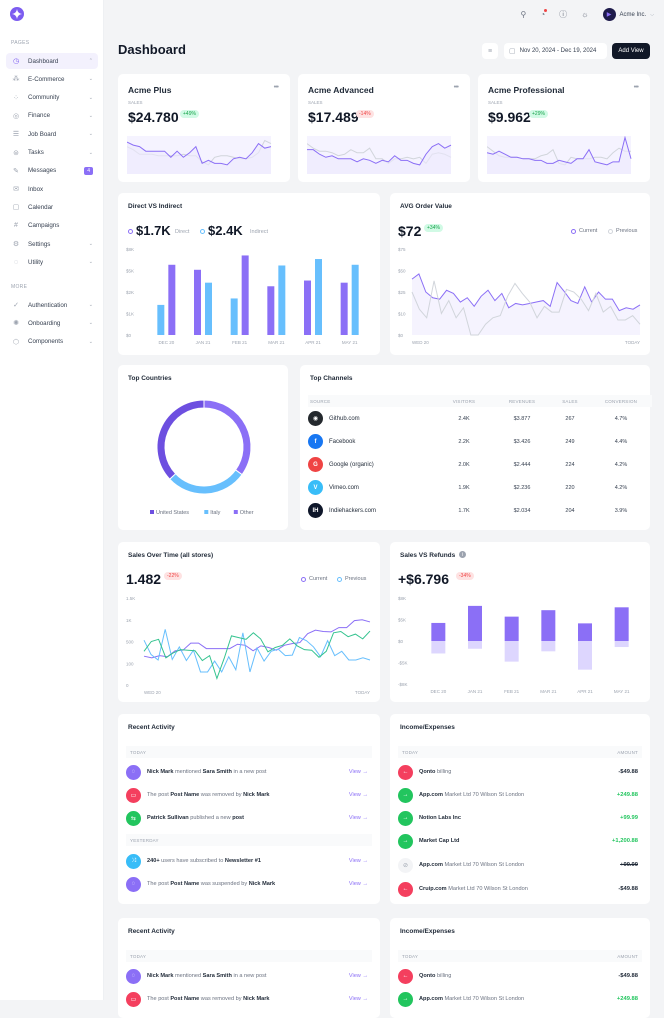 This screenshot has height=1018, width=664. Describe the element at coordinates (52, 262) in the screenshot. I see `sidebar-item-utility: ◌ Utility ⌄` at that location.